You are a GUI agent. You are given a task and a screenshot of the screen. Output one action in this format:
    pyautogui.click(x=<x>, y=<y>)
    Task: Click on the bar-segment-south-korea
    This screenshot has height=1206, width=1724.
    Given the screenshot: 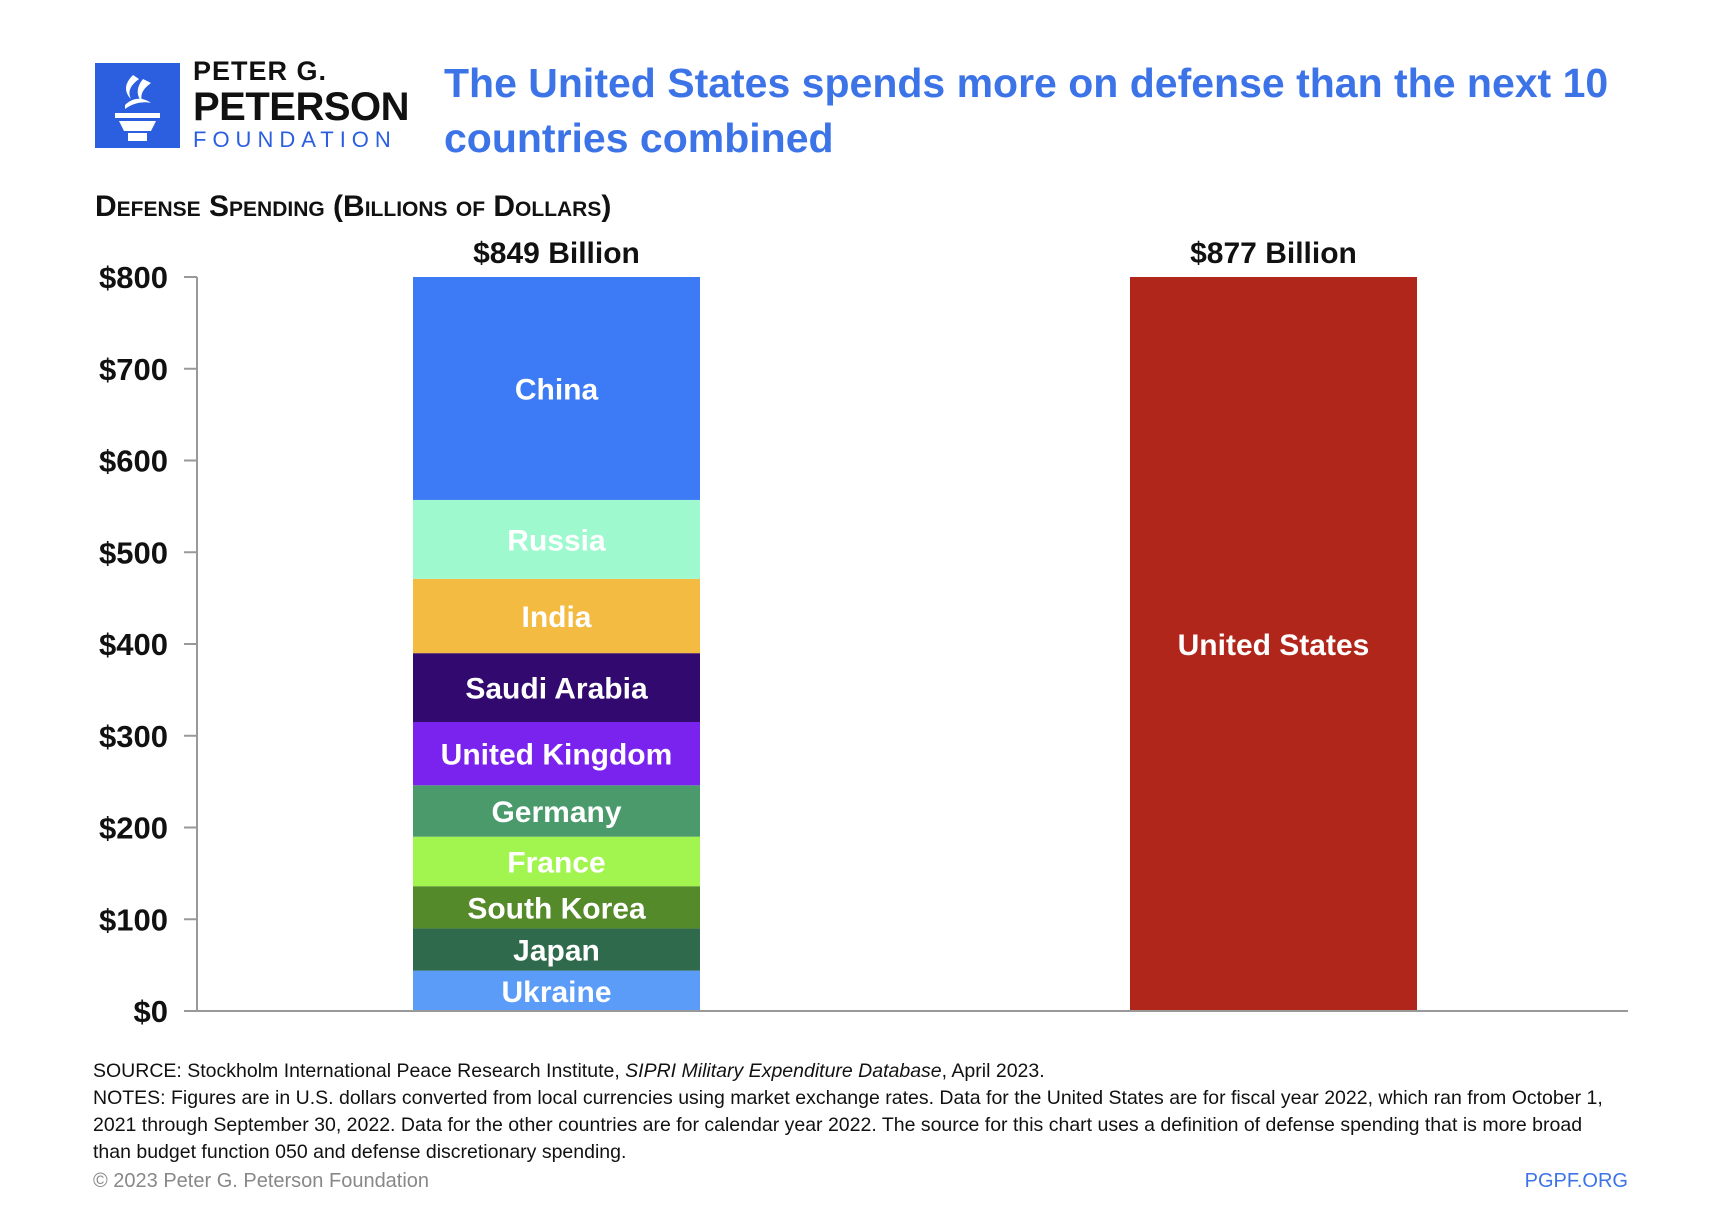 What is the action you would take?
    pyautogui.click(x=556, y=907)
    